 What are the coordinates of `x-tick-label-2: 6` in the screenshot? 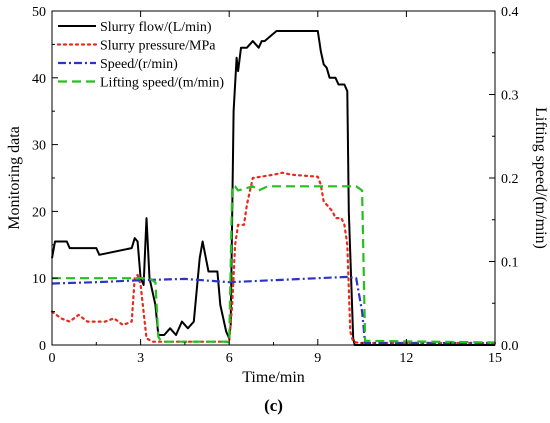 It's located at (229, 358).